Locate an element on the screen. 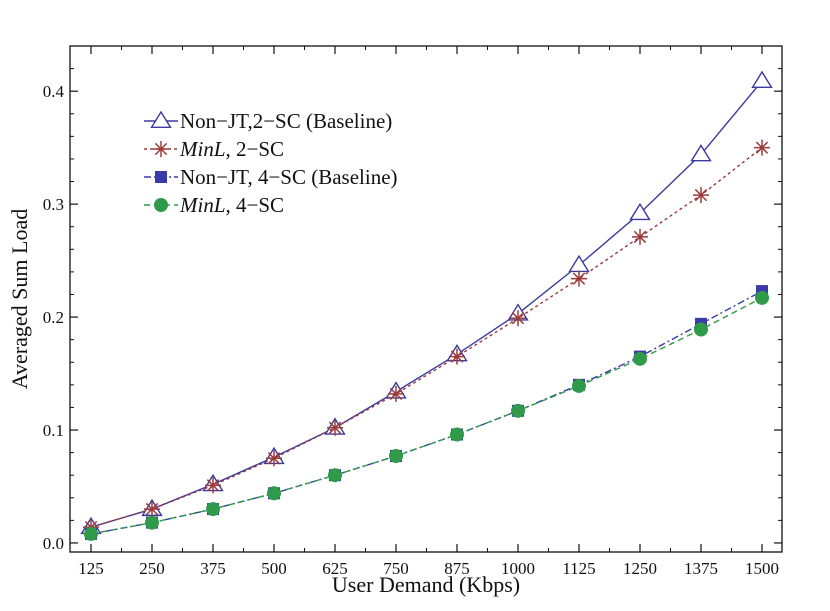 This screenshot has width=830, height=611. x-tick-label: 500 is located at coordinates (274, 568).